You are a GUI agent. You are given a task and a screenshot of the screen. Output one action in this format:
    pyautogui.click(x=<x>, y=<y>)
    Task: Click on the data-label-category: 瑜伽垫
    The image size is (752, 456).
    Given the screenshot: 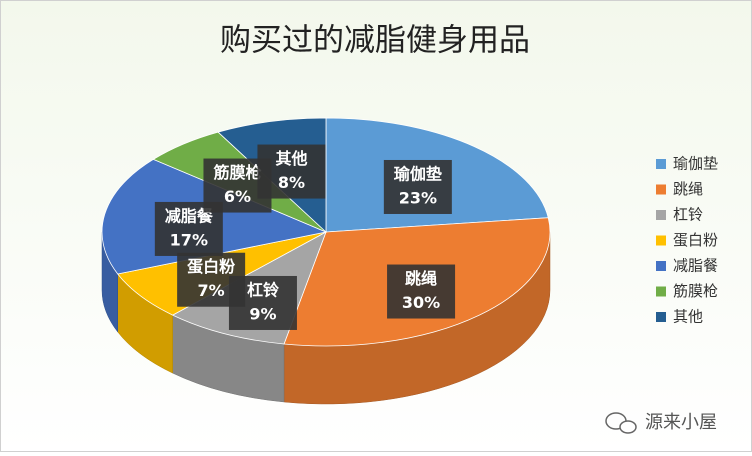 What is the action you would take?
    pyautogui.click(x=418, y=173)
    